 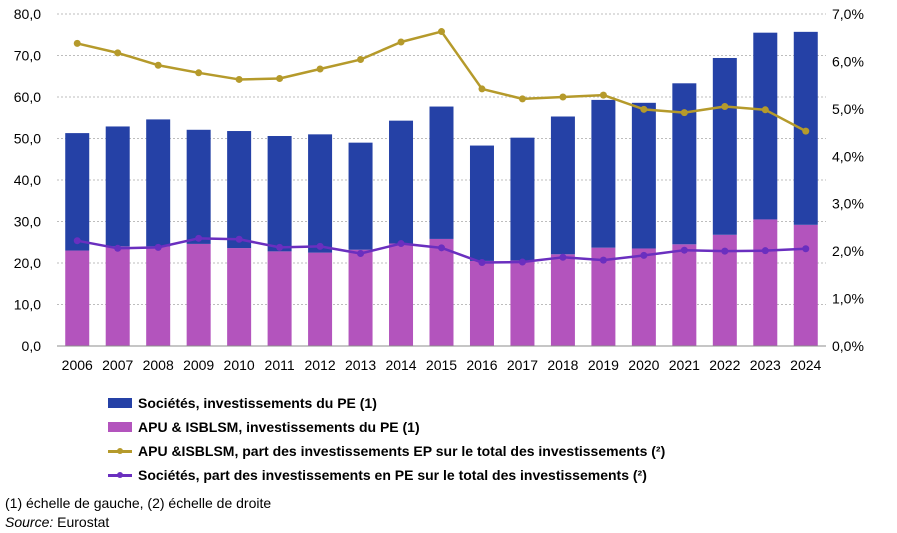 I want to click on x-tick-label: 2013, so click(x=360, y=365).